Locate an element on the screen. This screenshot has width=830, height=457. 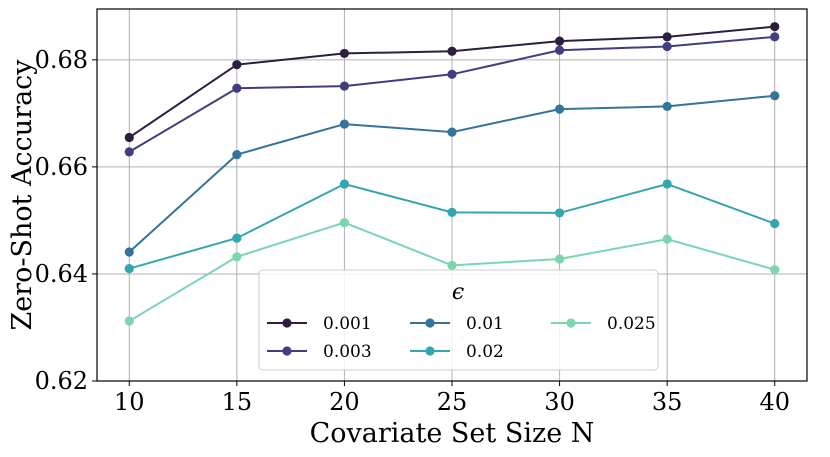
x-tick-label: 30 is located at coordinates (559, 402).